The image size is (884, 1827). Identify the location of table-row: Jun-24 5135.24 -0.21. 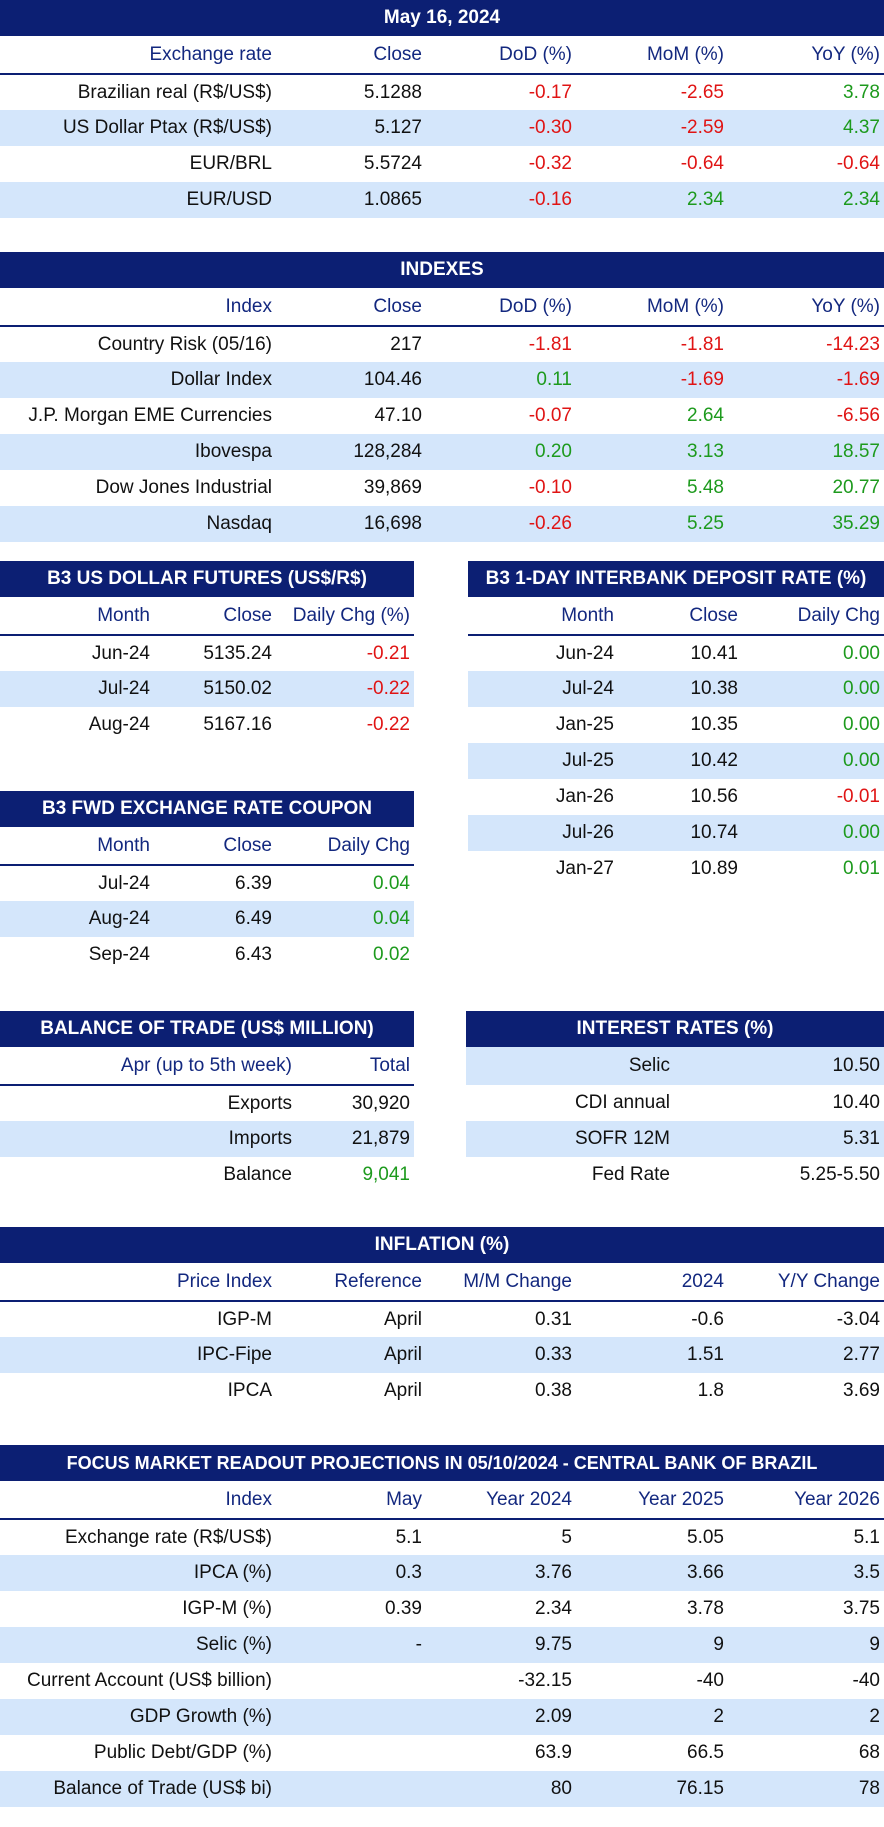
(207, 653).